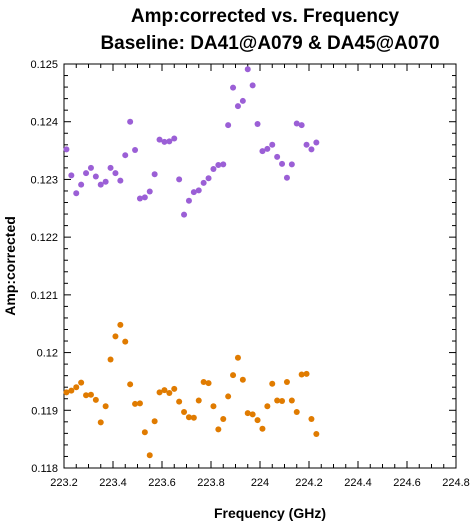  I want to click on x-tick-label: 223.8, so click(211, 483).